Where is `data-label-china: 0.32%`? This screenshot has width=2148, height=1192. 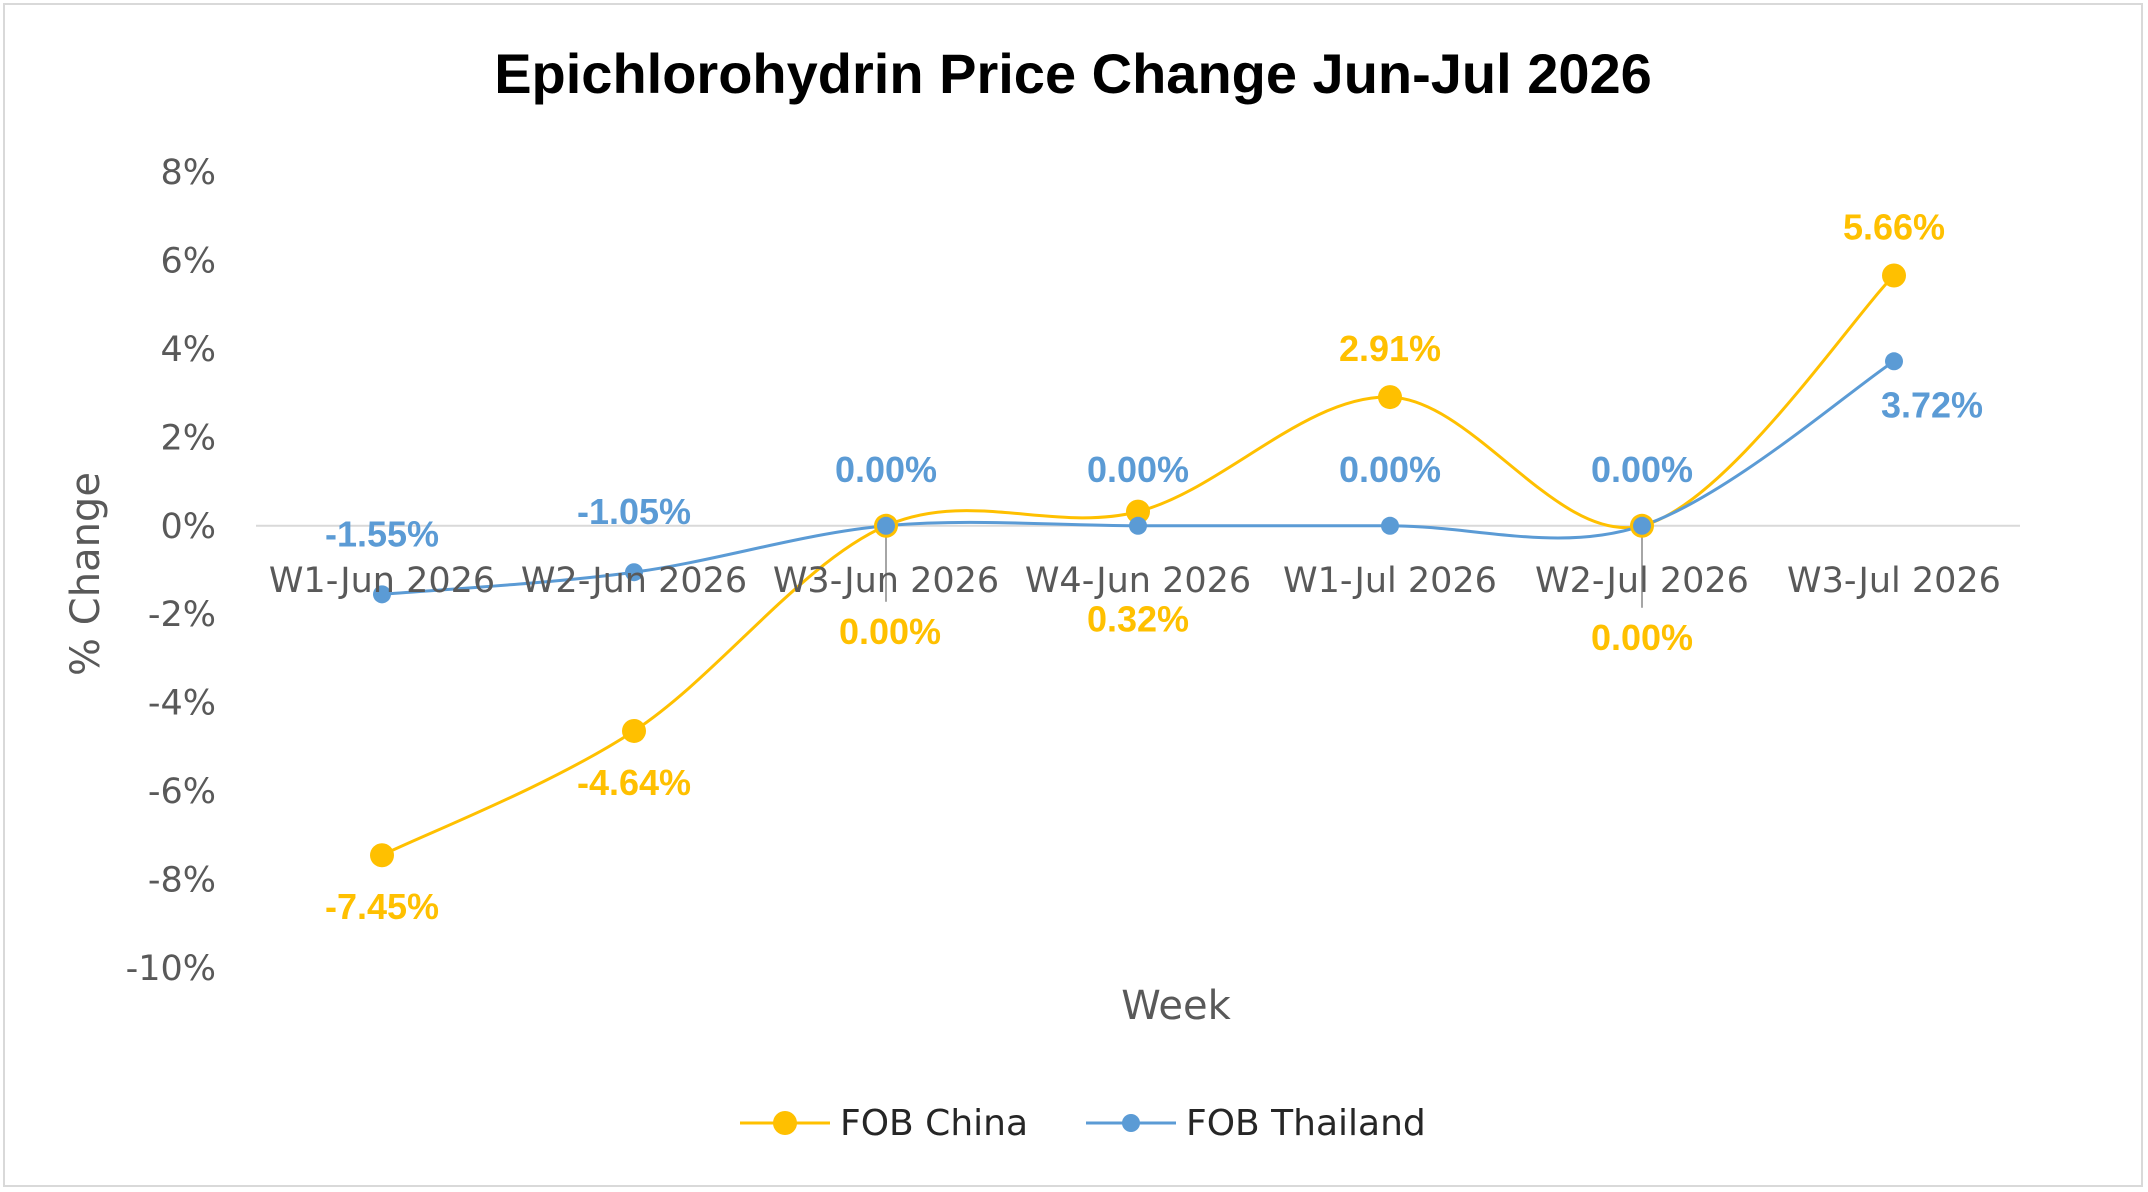
data-label-china: 0.32% is located at coordinates (1138, 619).